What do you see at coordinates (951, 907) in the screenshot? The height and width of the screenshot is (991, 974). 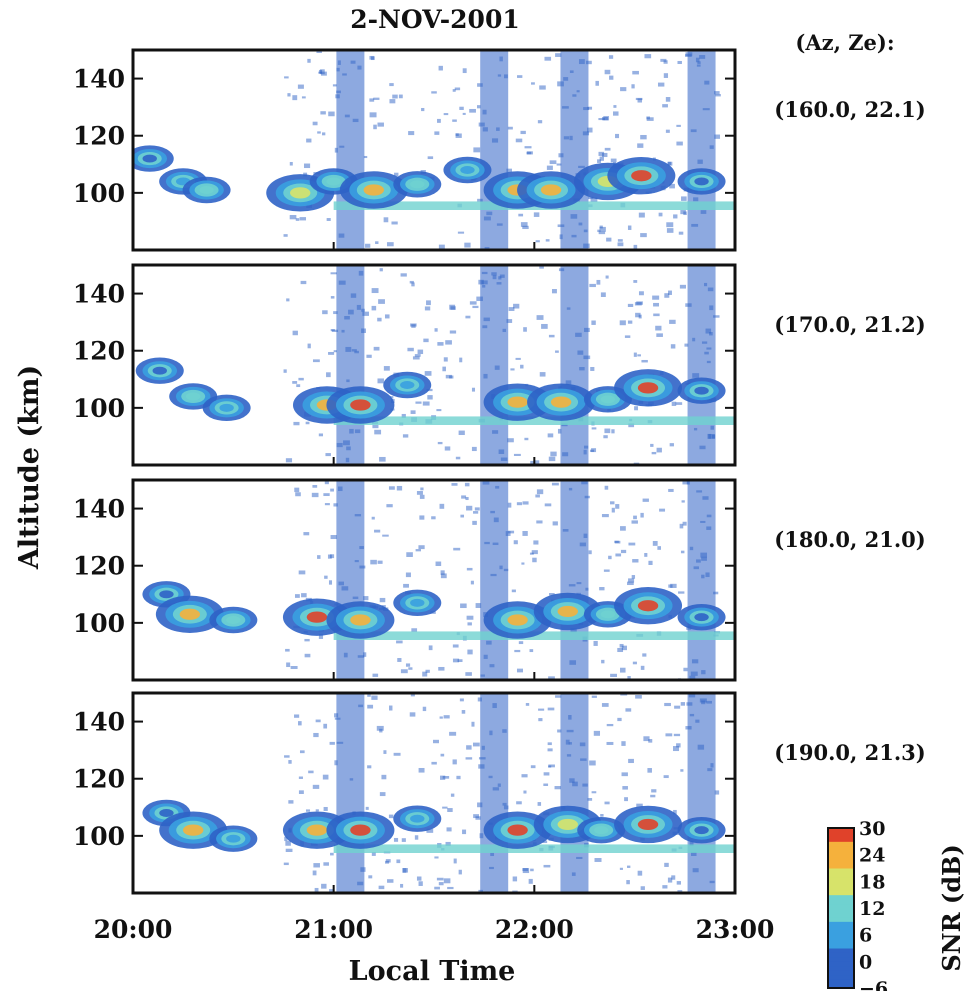 I see `colorbar-label: SNR (dB)` at bounding box center [951, 907].